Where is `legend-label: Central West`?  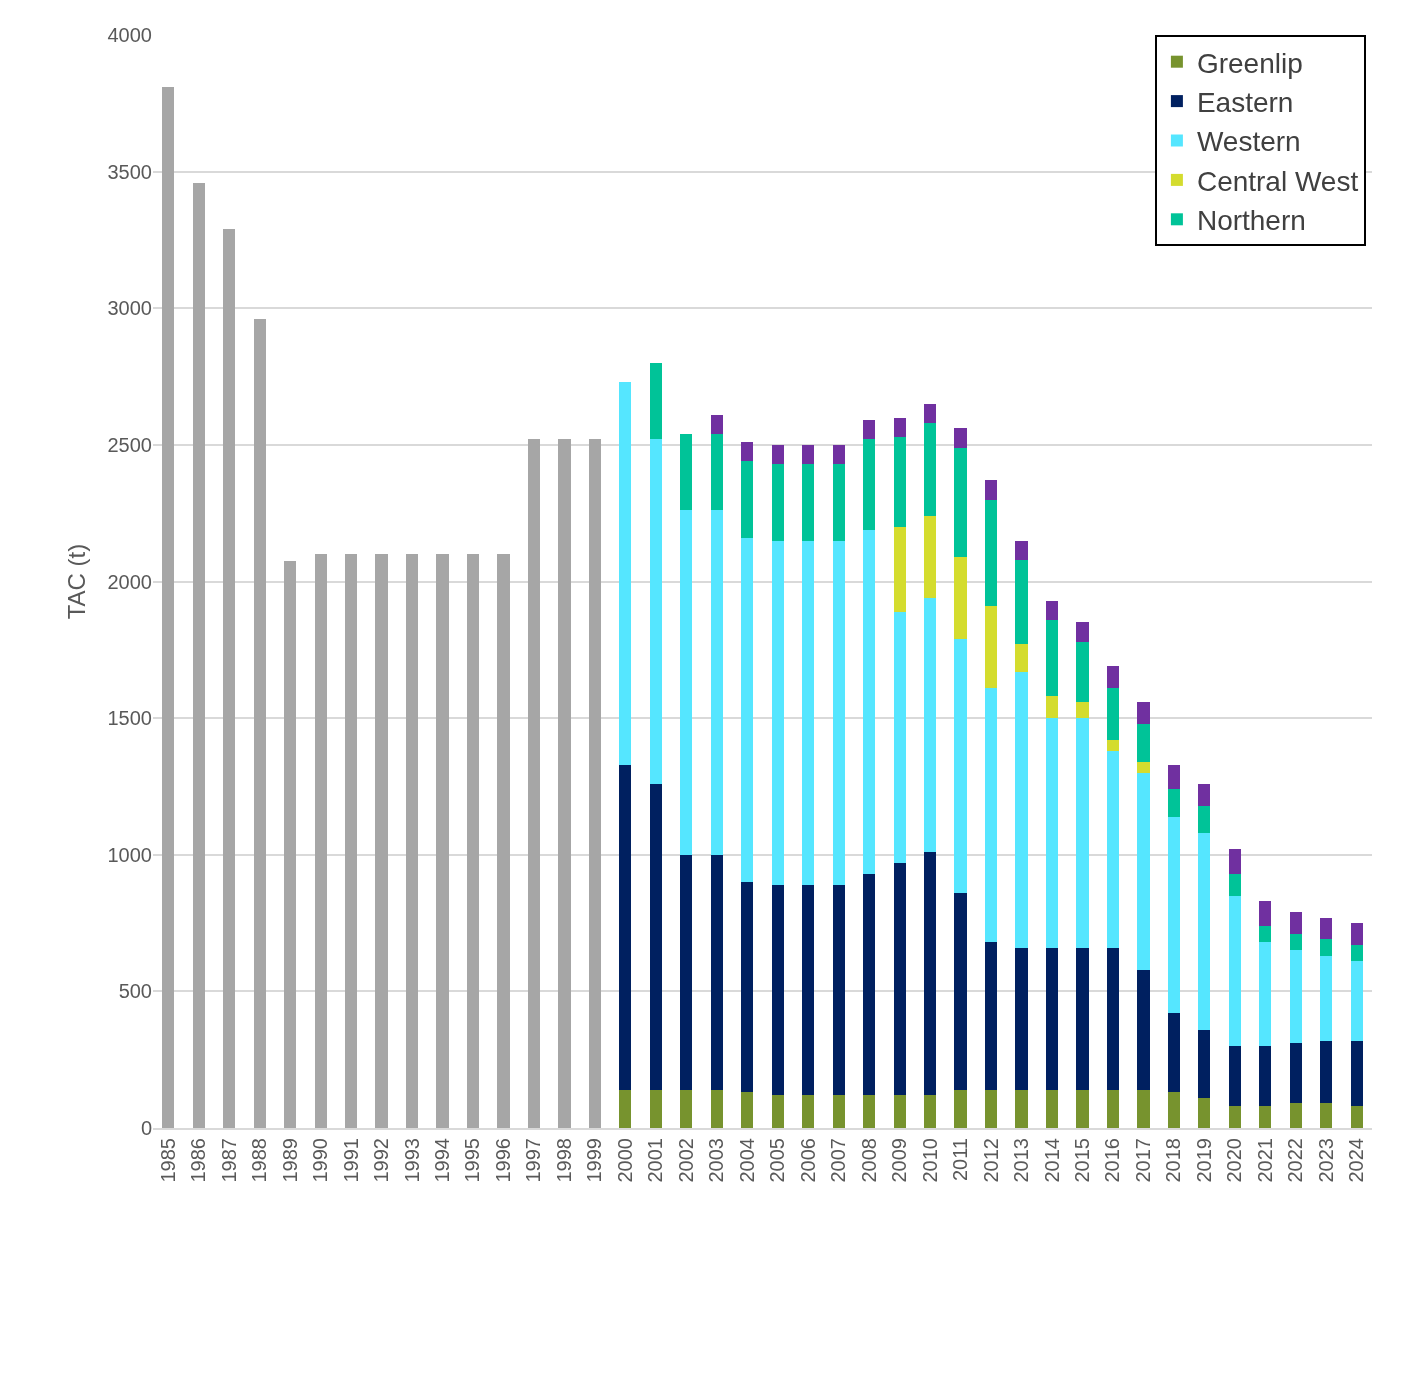 legend-label: Central West is located at coordinates (1277, 181).